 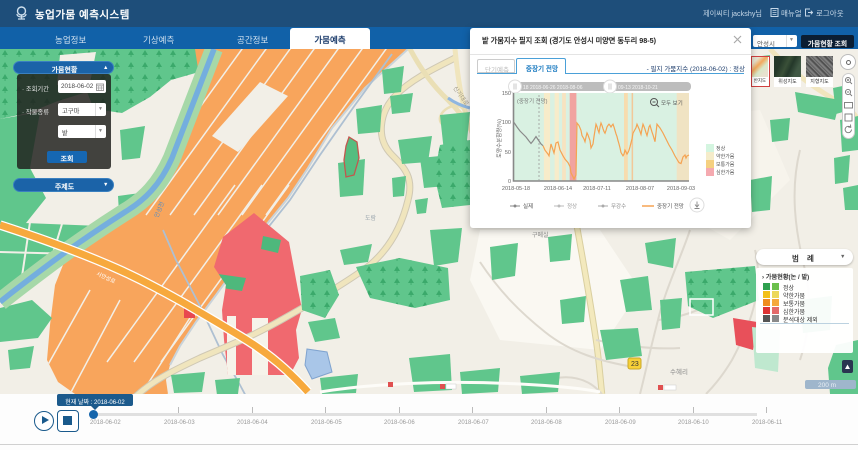 I want to click on svg-text: 2018-05-18, so click(x=516, y=189).